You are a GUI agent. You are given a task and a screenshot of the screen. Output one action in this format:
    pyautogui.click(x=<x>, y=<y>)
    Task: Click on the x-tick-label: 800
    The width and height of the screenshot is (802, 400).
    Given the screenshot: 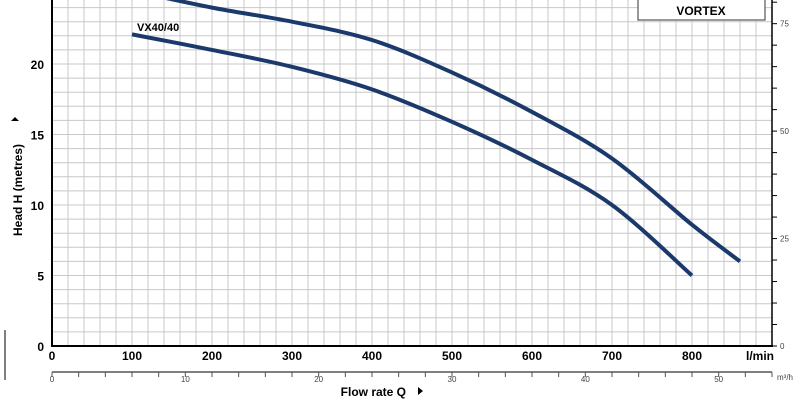 What is the action you would take?
    pyautogui.click(x=692, y=356)
    